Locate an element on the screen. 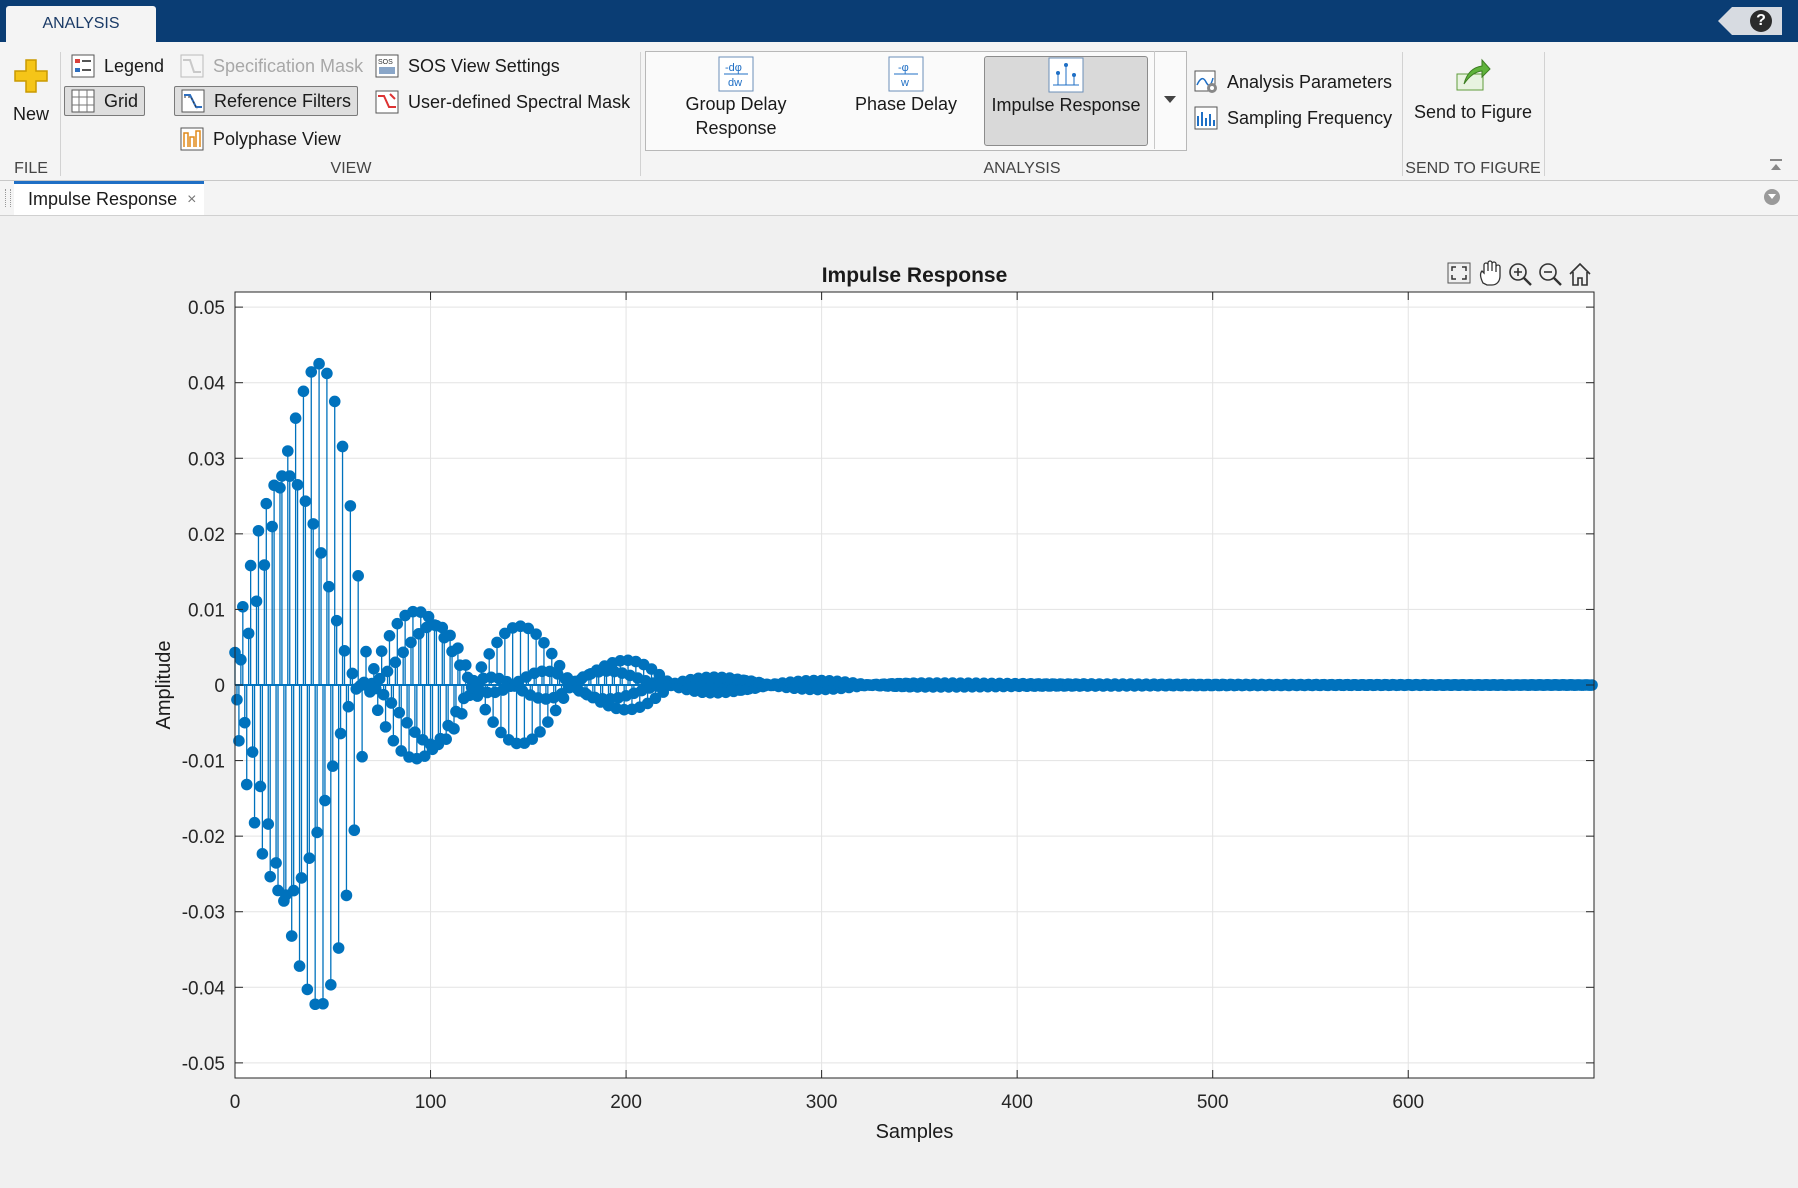 This screenshot has width=1798, height=1188. zoom-in-icon is located at coordinates (1520, 274).